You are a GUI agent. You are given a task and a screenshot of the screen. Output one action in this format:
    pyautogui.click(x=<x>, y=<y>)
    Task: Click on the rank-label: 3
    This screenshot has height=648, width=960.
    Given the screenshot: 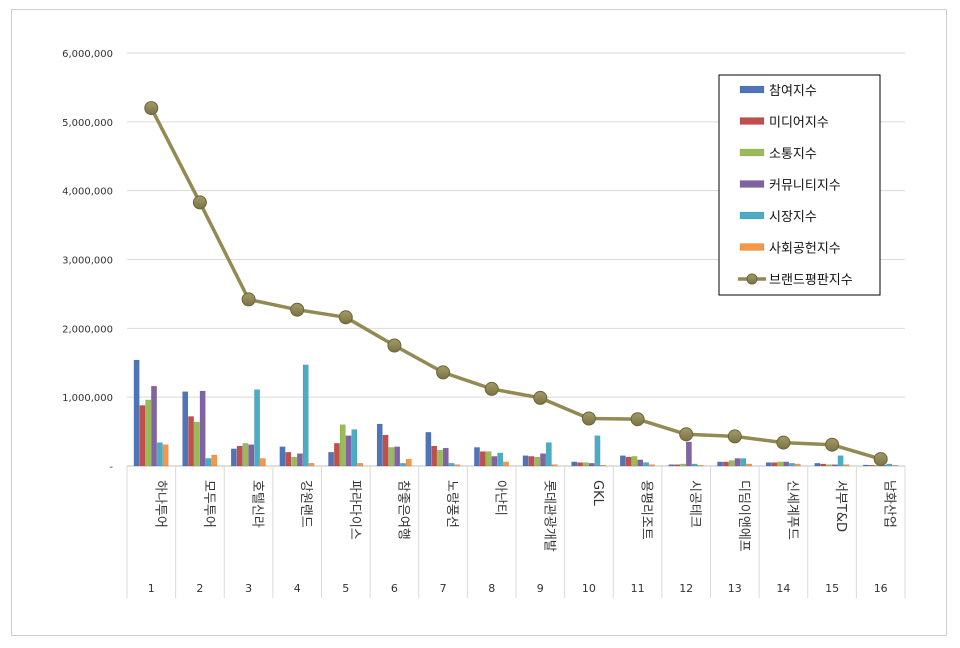 What is the action you would take?
    pyautogui.click(x=248, y=588)
    